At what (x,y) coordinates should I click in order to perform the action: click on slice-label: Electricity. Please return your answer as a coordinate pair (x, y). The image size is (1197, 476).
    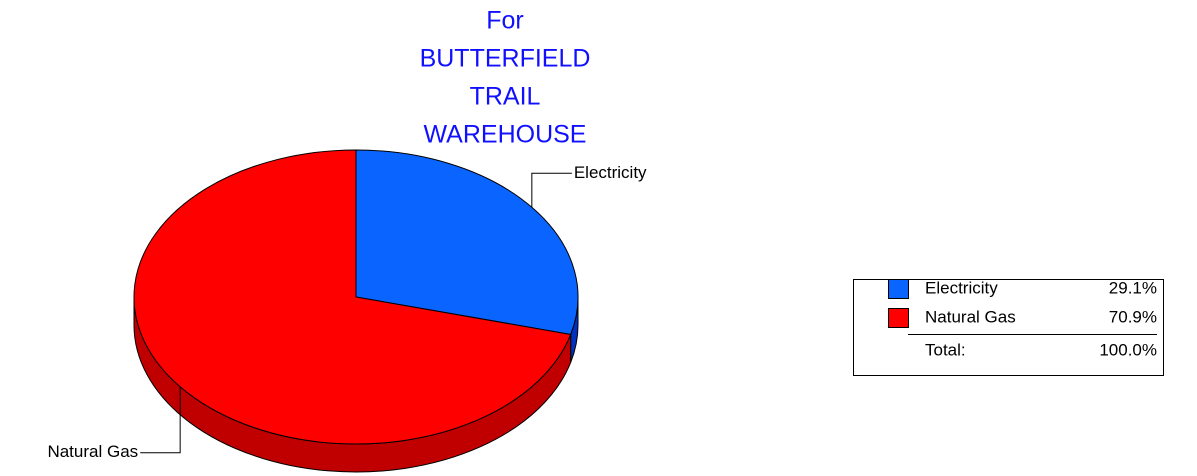
    Looking at the image, I should click on (610, 172).